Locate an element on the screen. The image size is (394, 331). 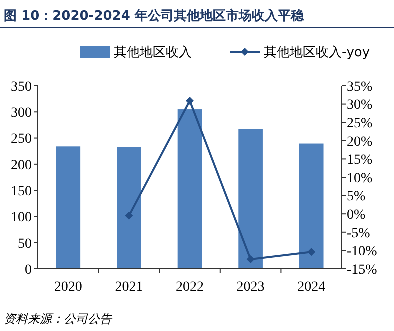
x-tick-label: 2021 is located at coordinates (129, 287).